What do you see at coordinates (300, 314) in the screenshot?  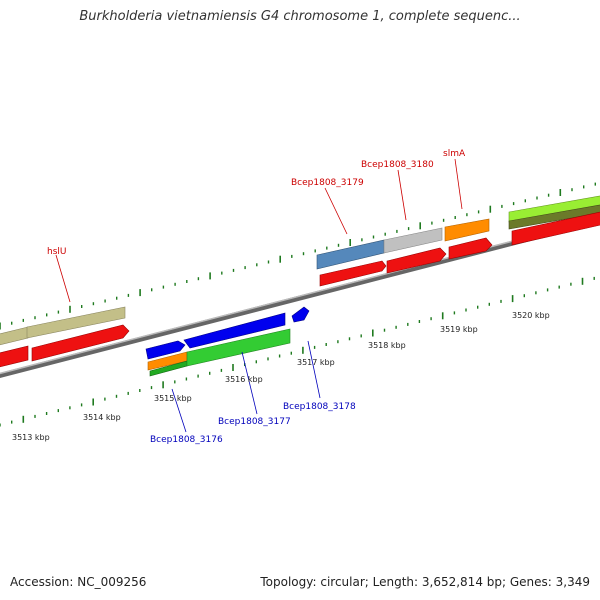 I see `gene-Bcep1808_3178-arrow` at bounding box center [300, 314].